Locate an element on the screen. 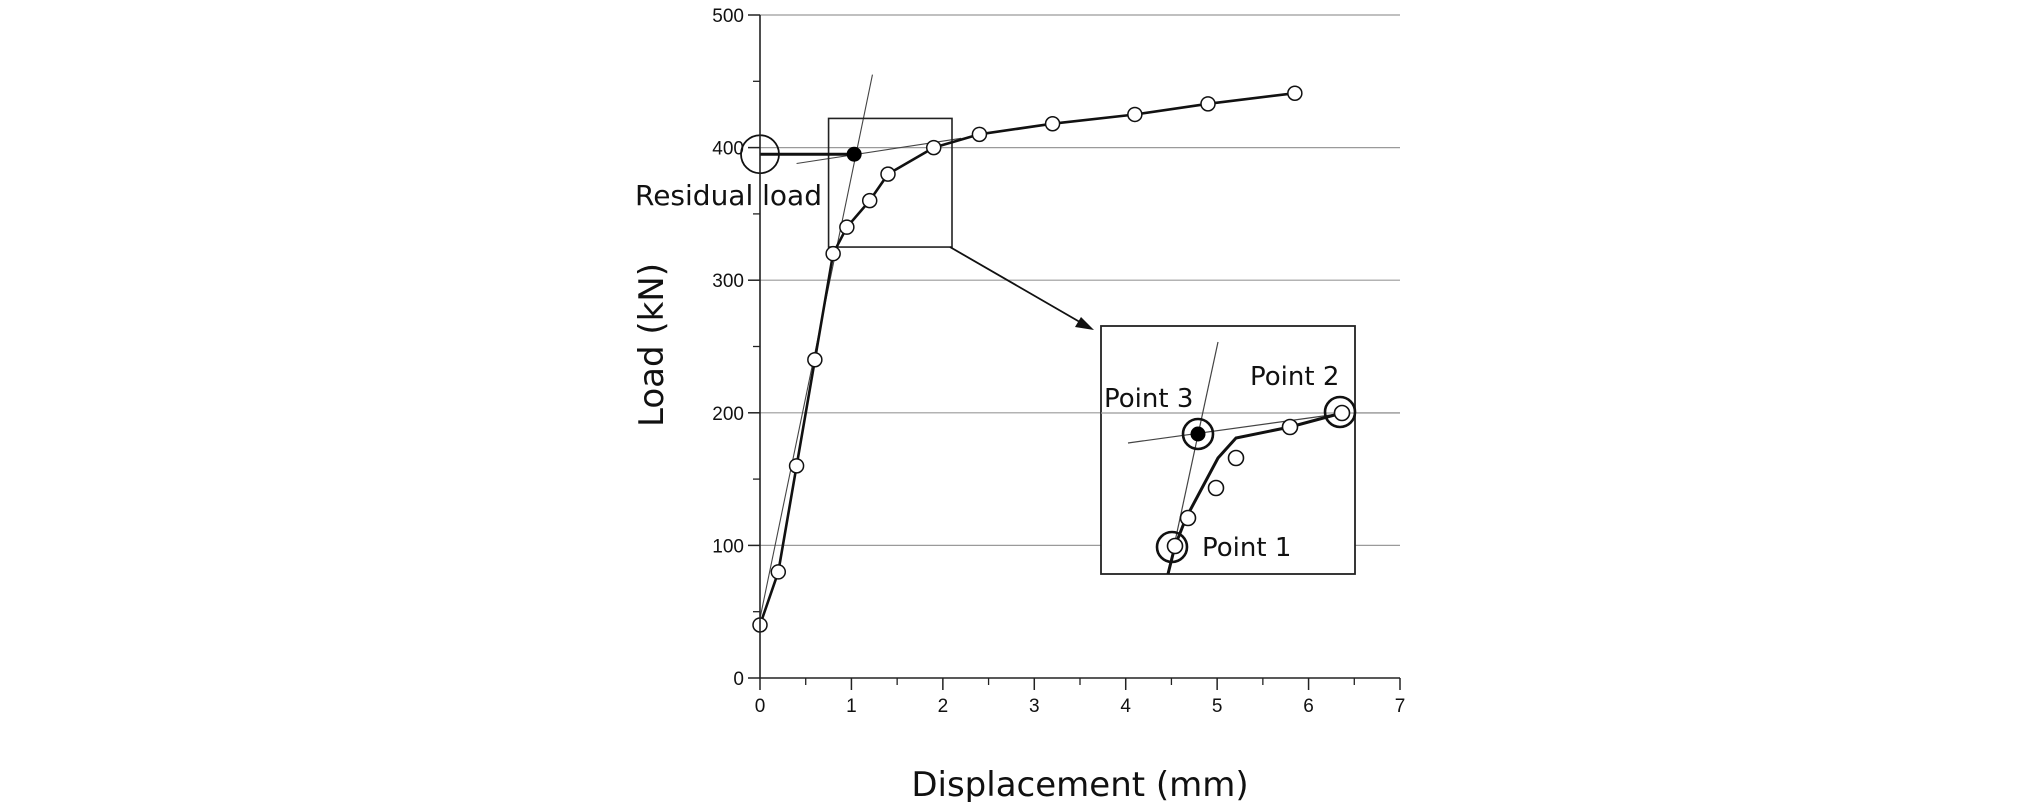 The image size is (2020, 802). y-tick-label: 500 is located at coordinates (728, 16).